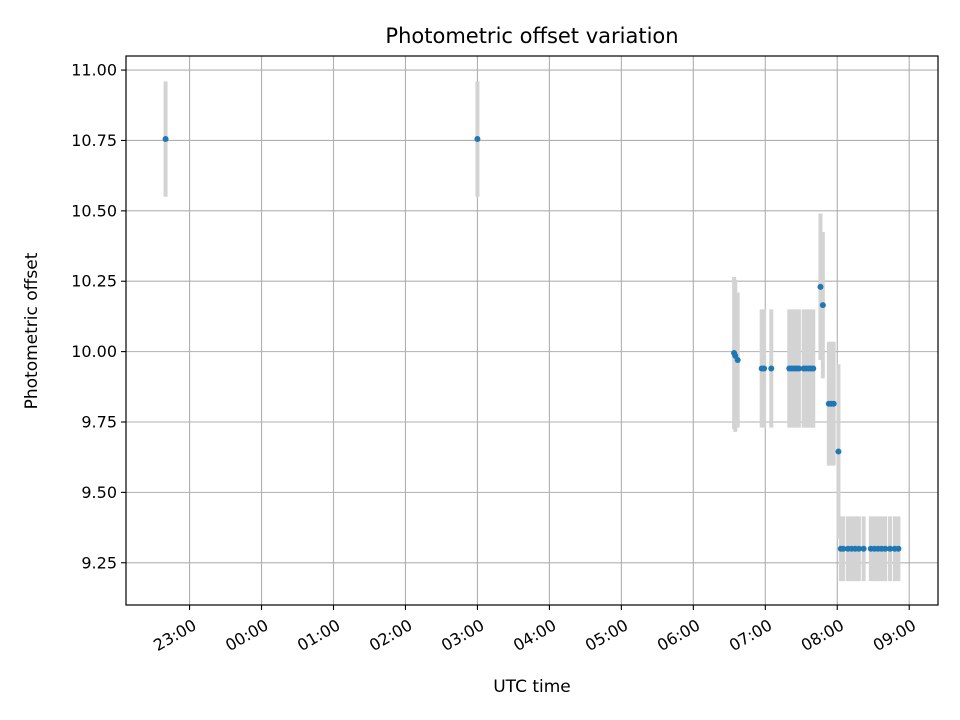 The image size is (960, 720). What do you see at coordinates (99, 422) in the screenshot?
I see `y-tick-label: 9.75` at bounding box center [99, 422].